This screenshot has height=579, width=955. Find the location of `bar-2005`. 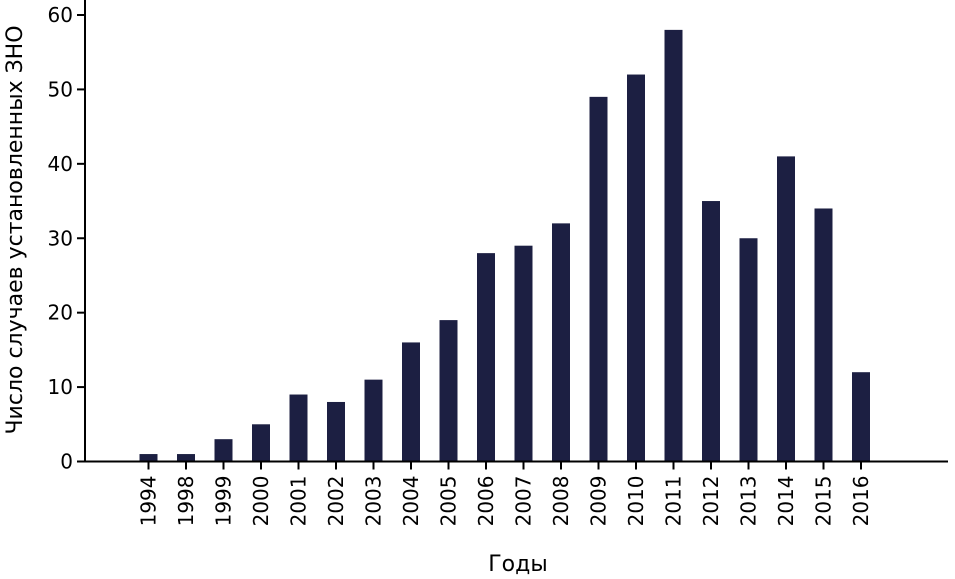

bar-2005 is located at coordinates (448, 391).